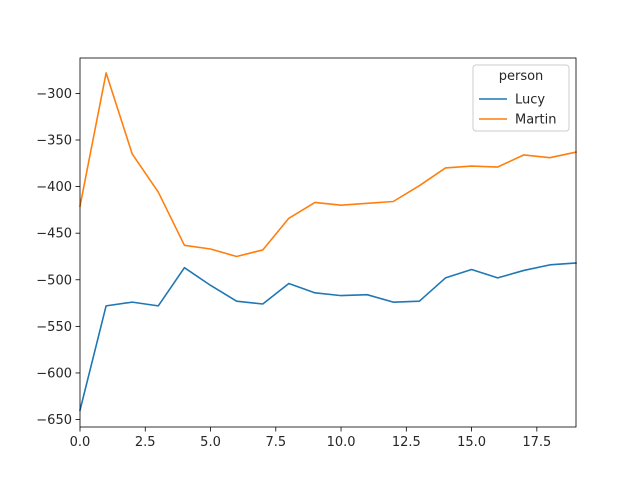  Describe the element at coordinates (54, 234) in the screenshot. I see `y-tick-label: −450` at that location.